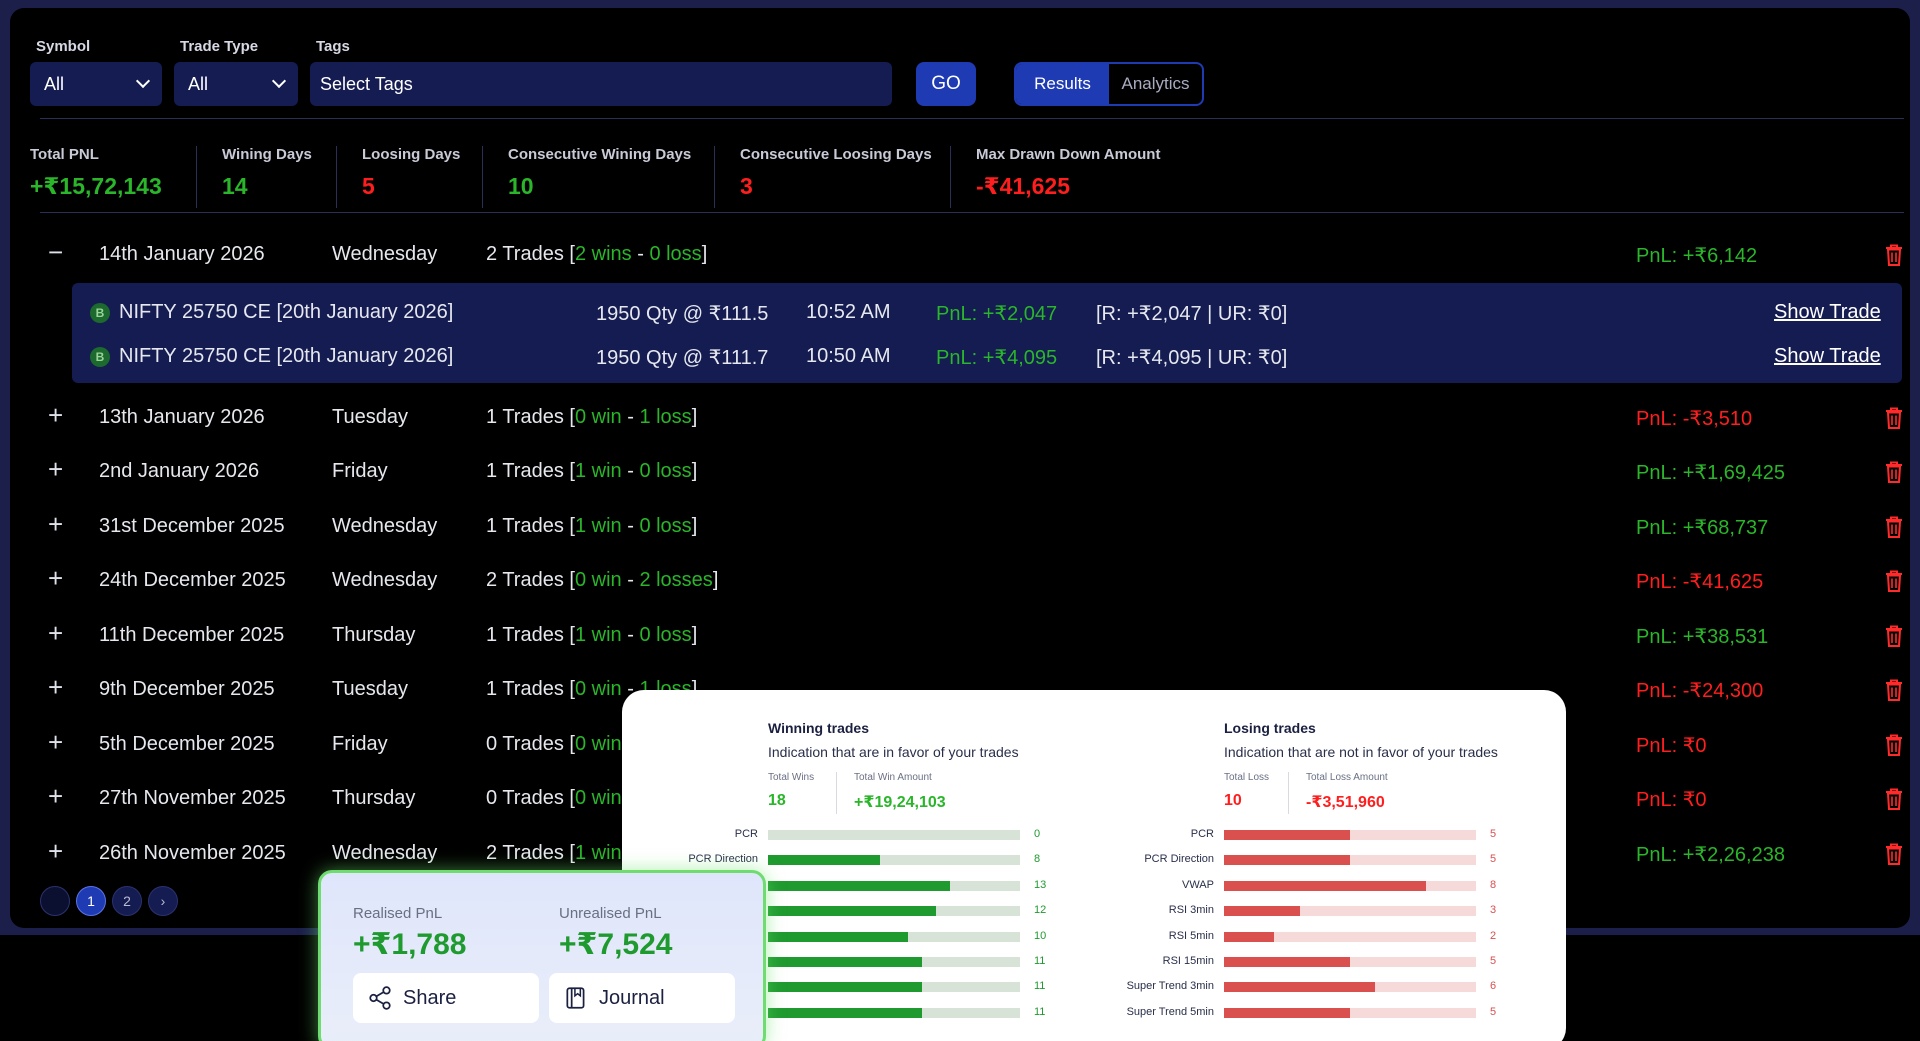 Image resolution: width=1920 pixels, height=1041 pixels. I want to click on next-page-button: ›, so click(163, 901).